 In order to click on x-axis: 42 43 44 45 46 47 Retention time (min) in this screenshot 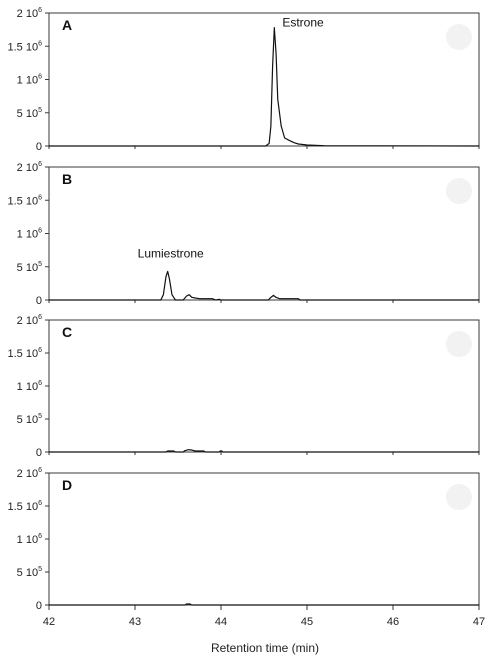, I will do `click(264, 635)`.